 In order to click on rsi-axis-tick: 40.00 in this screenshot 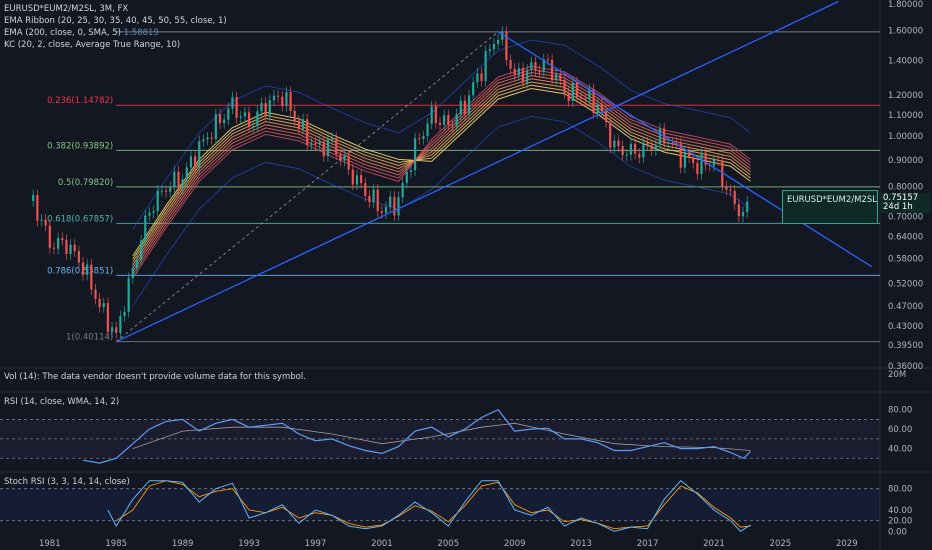, I will do `click(900, 450)`.